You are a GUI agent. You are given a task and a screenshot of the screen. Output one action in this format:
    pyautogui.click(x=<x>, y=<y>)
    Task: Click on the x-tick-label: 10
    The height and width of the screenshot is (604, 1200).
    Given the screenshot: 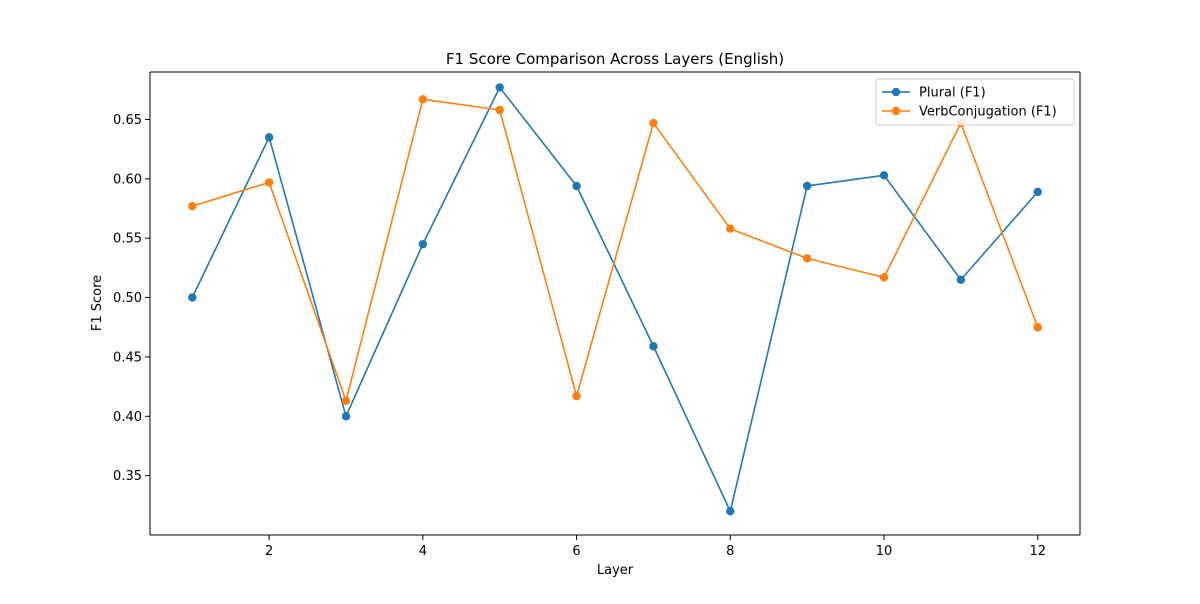 What is the action you would take?
    pyautogui.click(x=884, y=551)
    